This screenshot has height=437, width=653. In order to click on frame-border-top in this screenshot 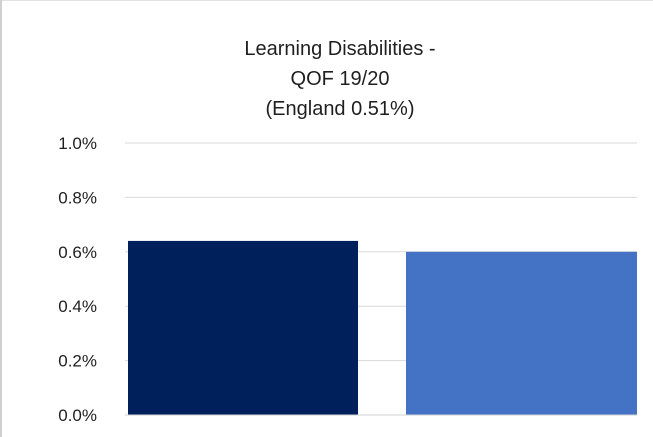, I will do `click(326, 0)`.